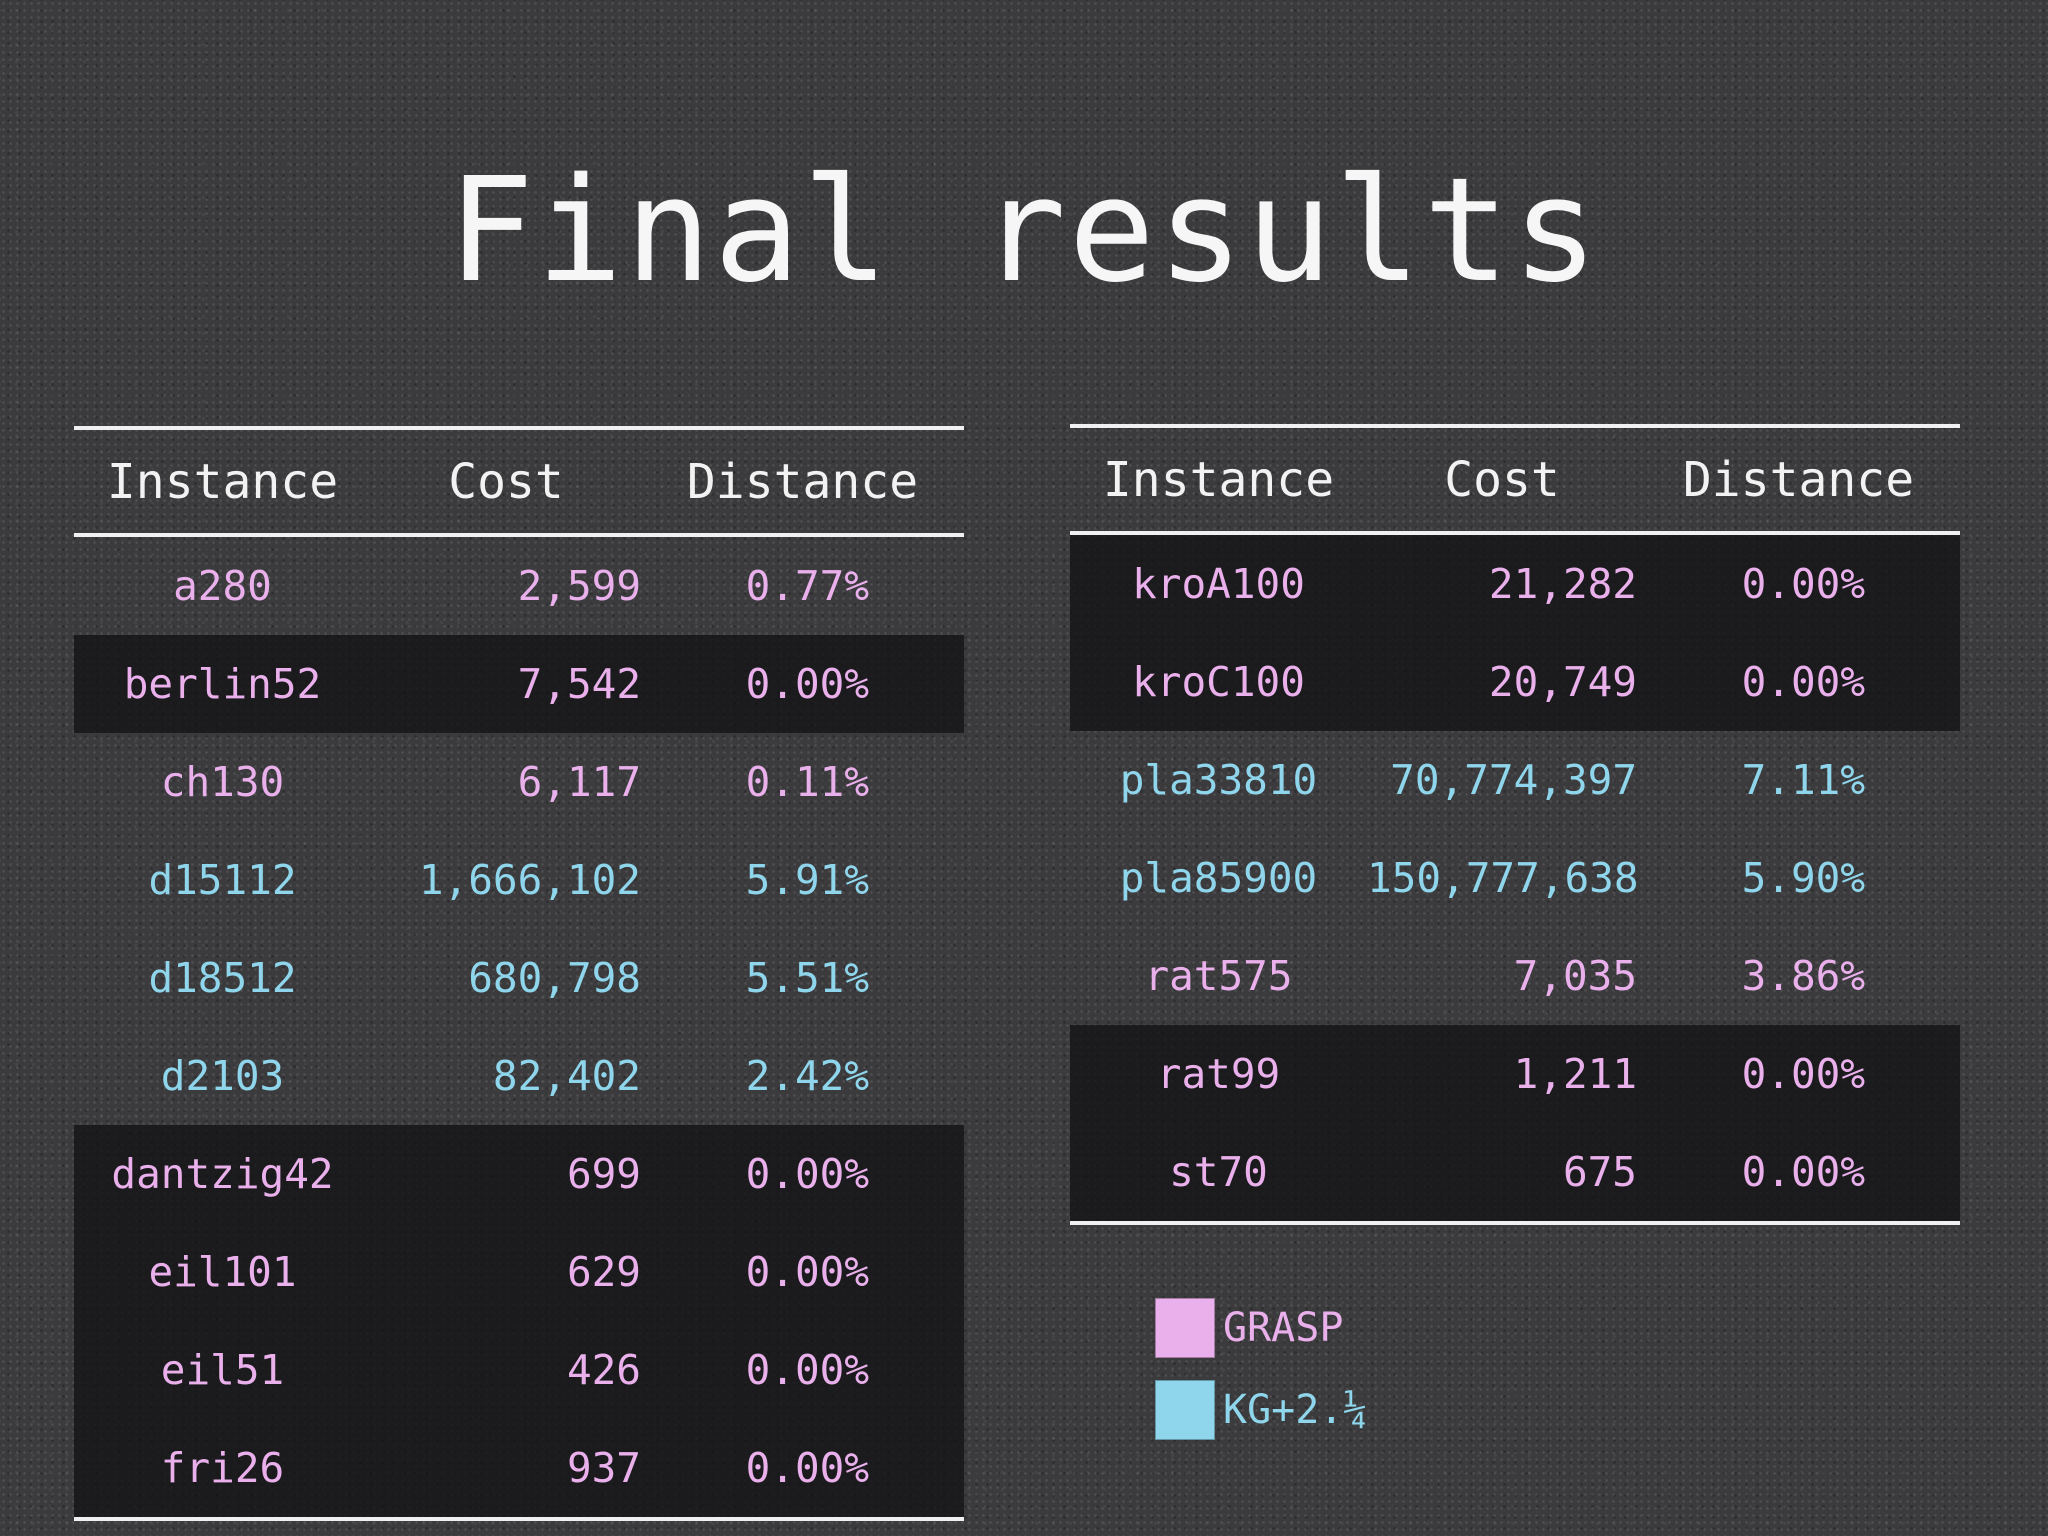 This screenshot has height=1536, width=2048. I want to click on legend-label-kg: KG+2.¼, so click(1295, 1410).